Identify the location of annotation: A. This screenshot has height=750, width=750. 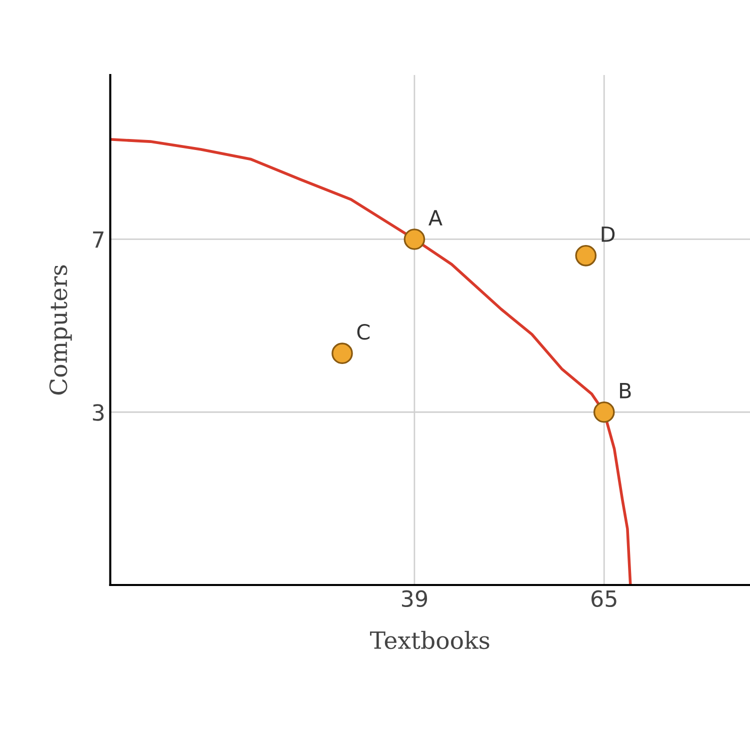
(435, 218).